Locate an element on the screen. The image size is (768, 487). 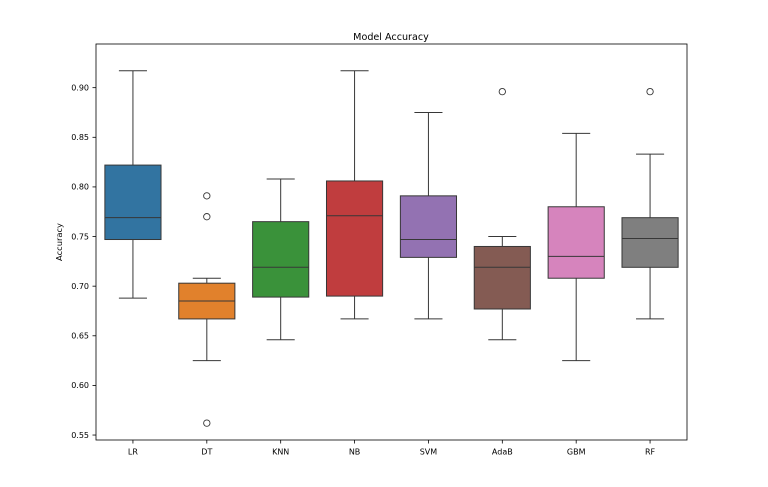
x-tick-label-AdaB: AdaB is located at coordinates (502, 452).